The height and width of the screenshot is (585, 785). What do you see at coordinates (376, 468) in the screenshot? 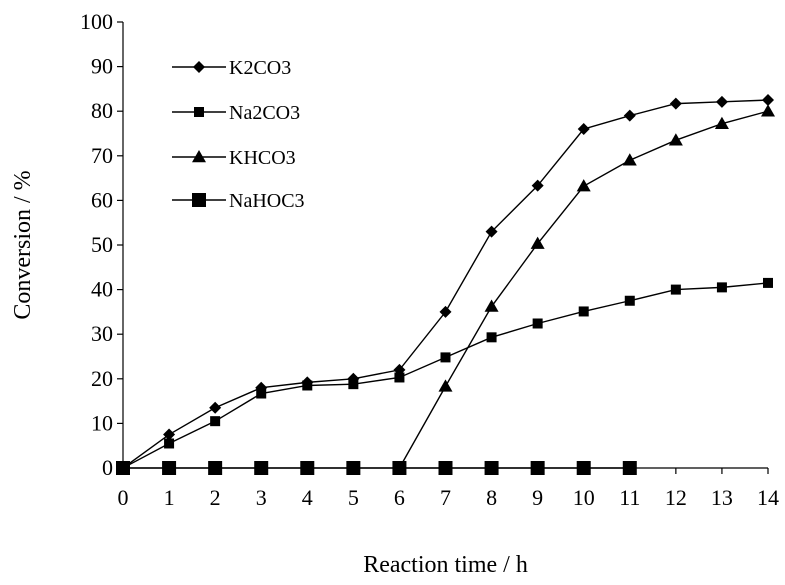
I see `series-nahoc3` at bounding box center [376, 468].